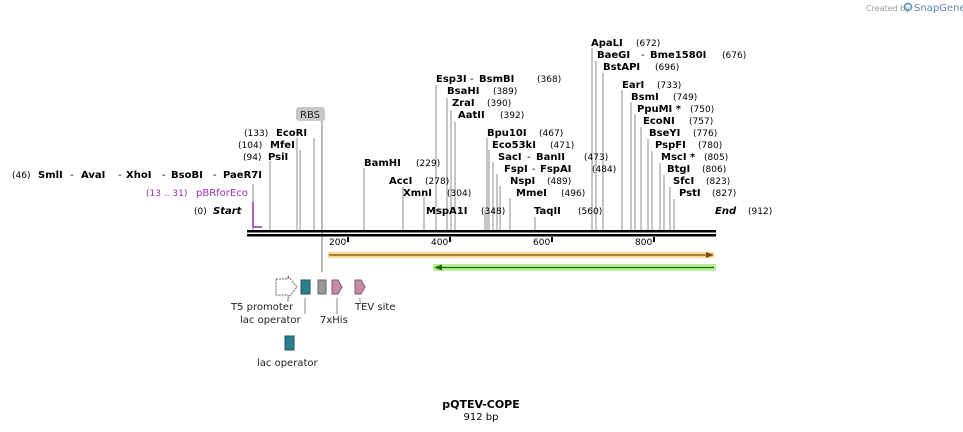  What do you see at coordinates (499, 104) in the screenshot?
I see `pos-zrai: (390)` at bounding box center [499, 104].